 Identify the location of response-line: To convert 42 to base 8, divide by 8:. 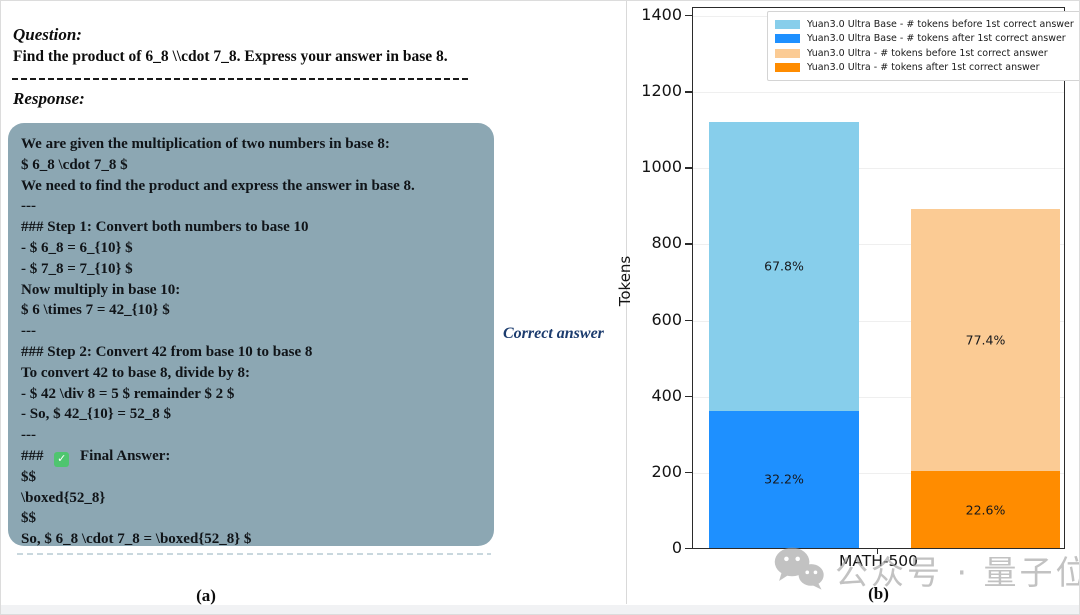
(136, 372).